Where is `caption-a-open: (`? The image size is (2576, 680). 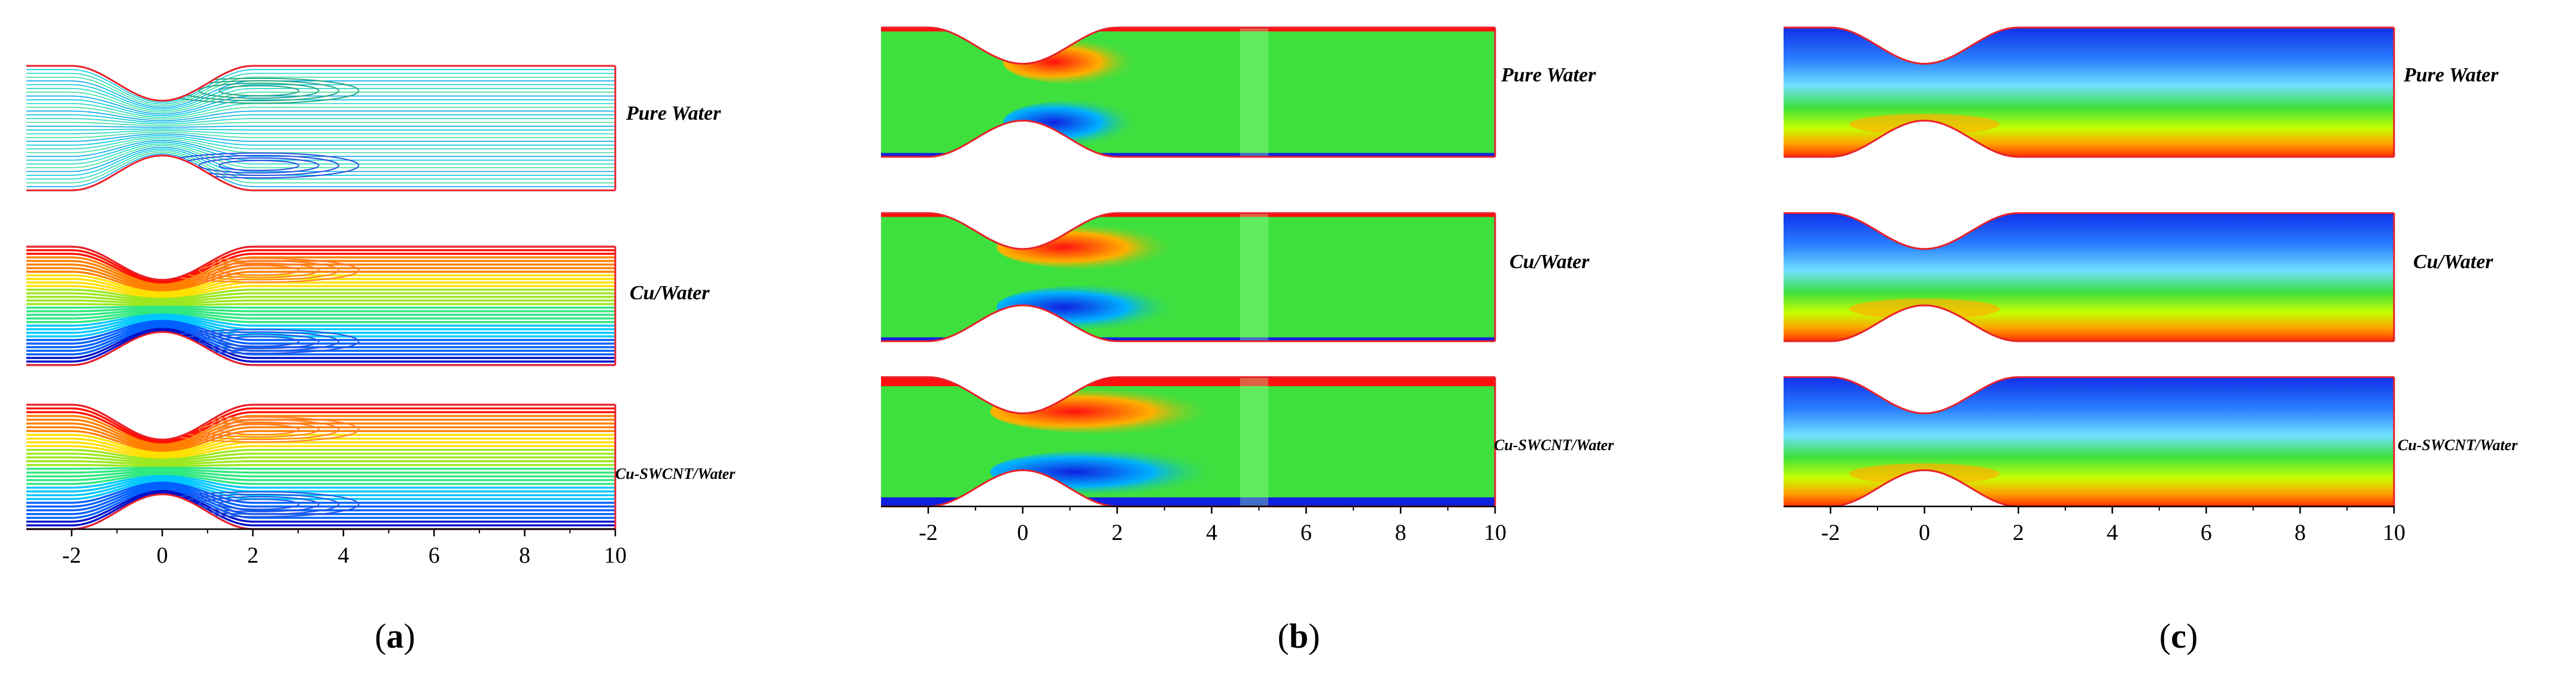 caption-a-open: ( is located at coordinates (380, 636).